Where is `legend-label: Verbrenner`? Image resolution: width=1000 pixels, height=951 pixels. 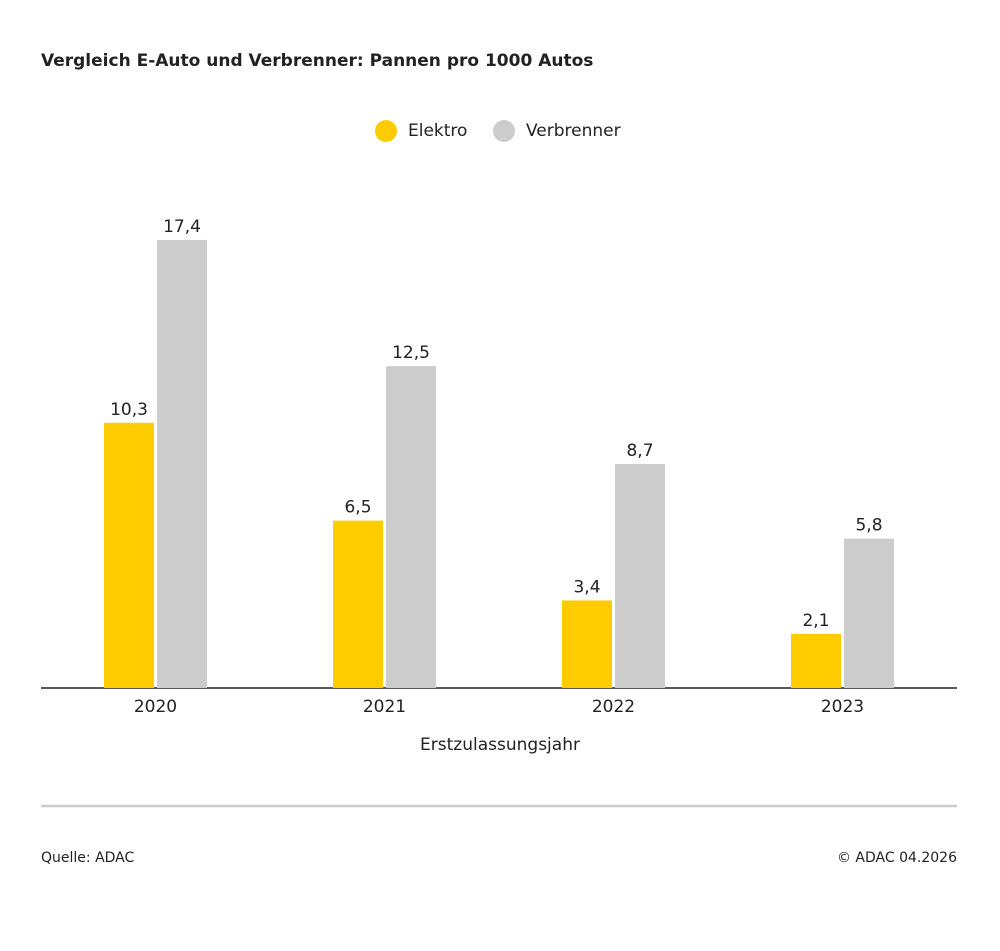
legend-label: Verbrenner is located at coordinates (573, 131).